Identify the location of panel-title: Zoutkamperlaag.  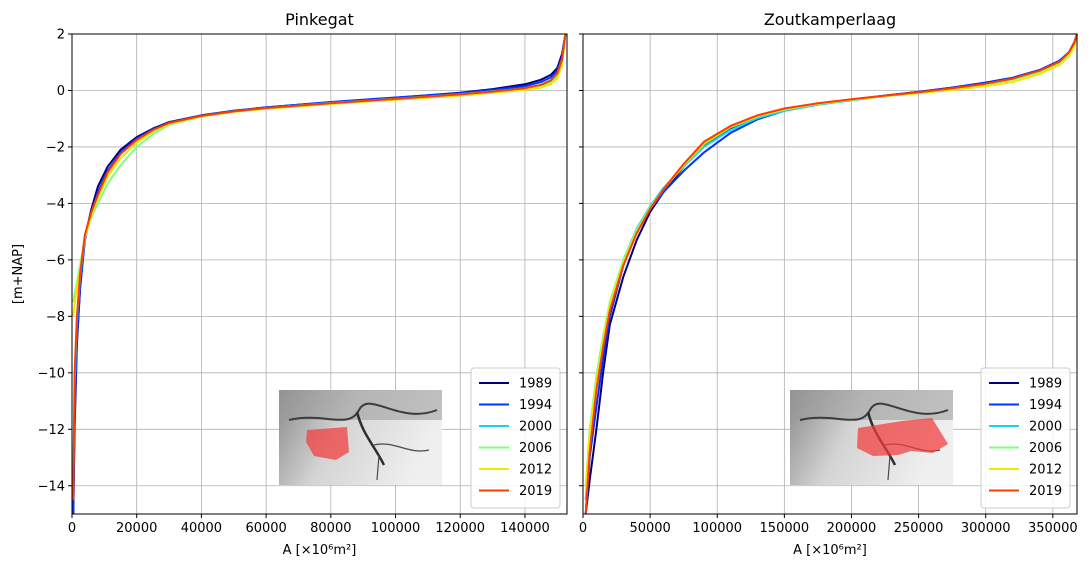
(830, 19).